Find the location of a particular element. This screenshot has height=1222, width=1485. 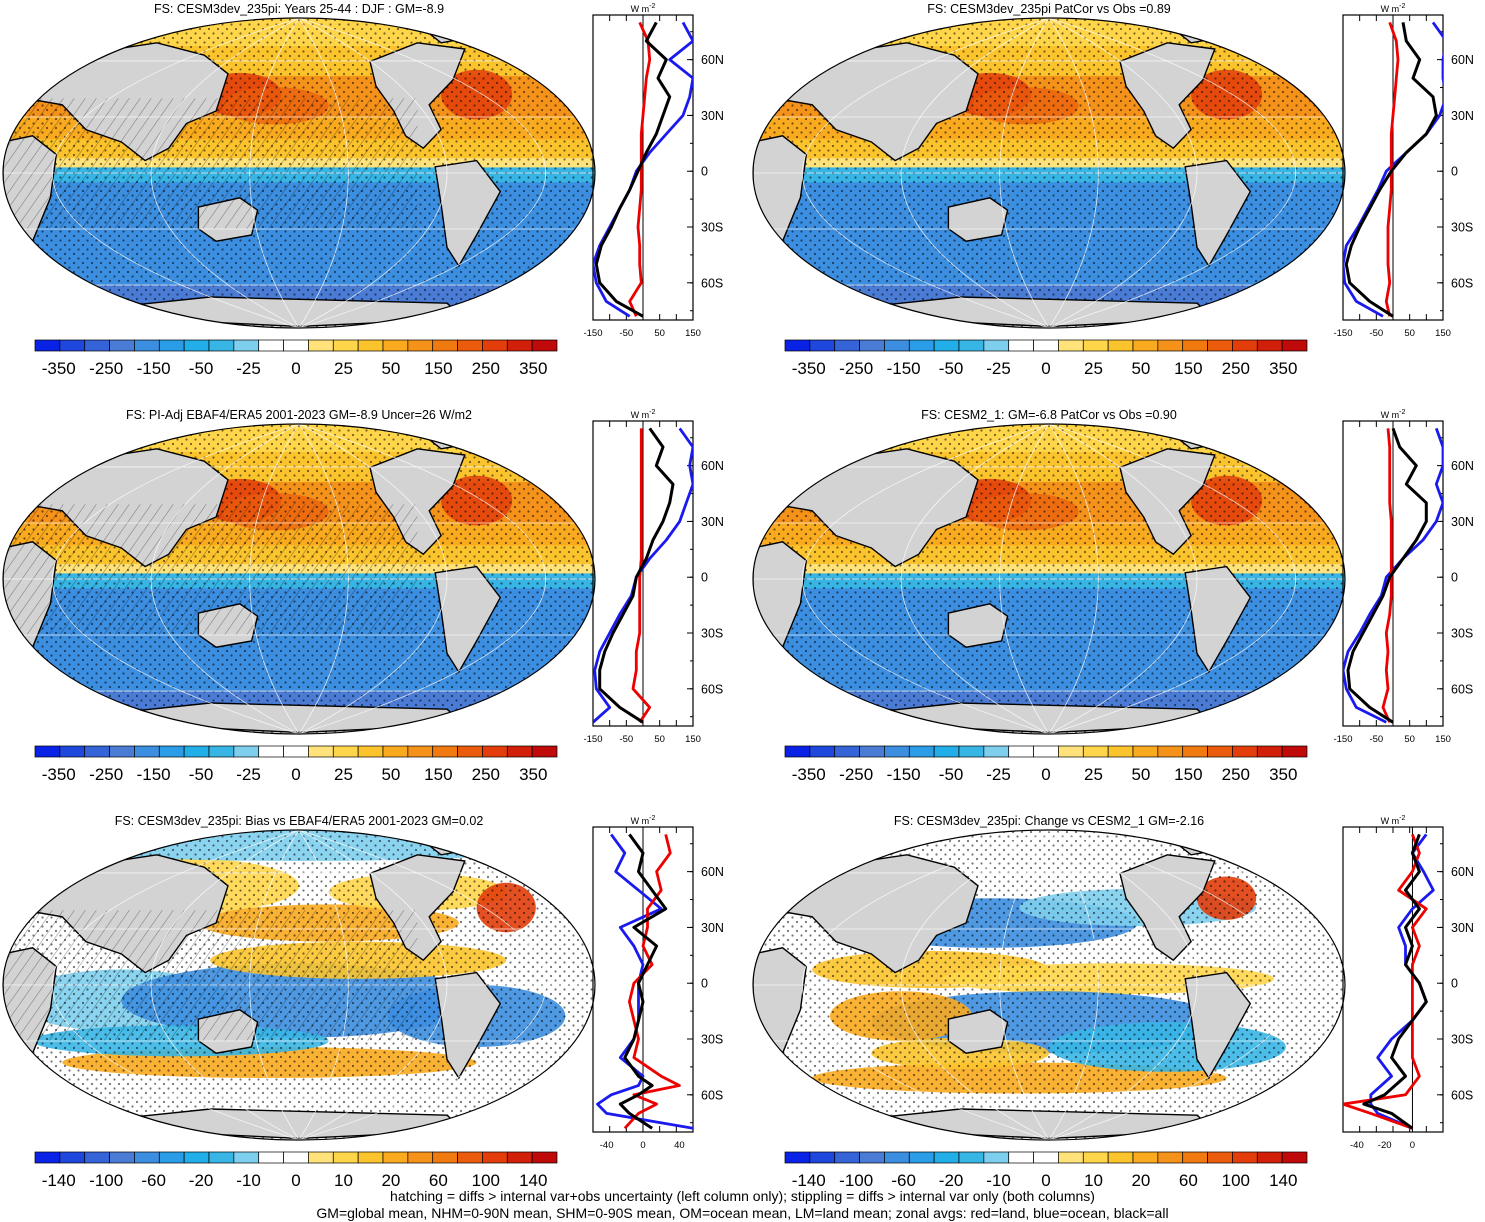

x-tick-label: -20 is located at coordinates (1385, 1145).